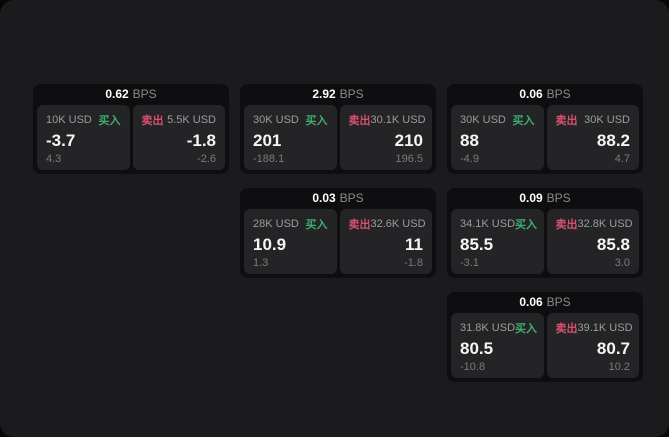  I want to click on sell-change: 3.0, so click(622, 263).